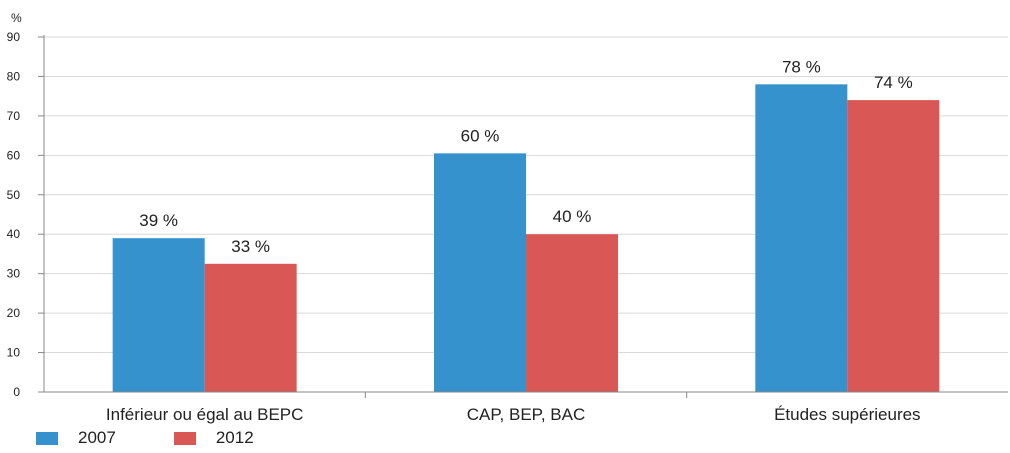 Image resolution: width=1010 pixels, height=453 pixels. What do you see at coordinates (76, 438) in the screenshot?
I see `legend-item-2007: 2007` at bounding box center [76, 438].